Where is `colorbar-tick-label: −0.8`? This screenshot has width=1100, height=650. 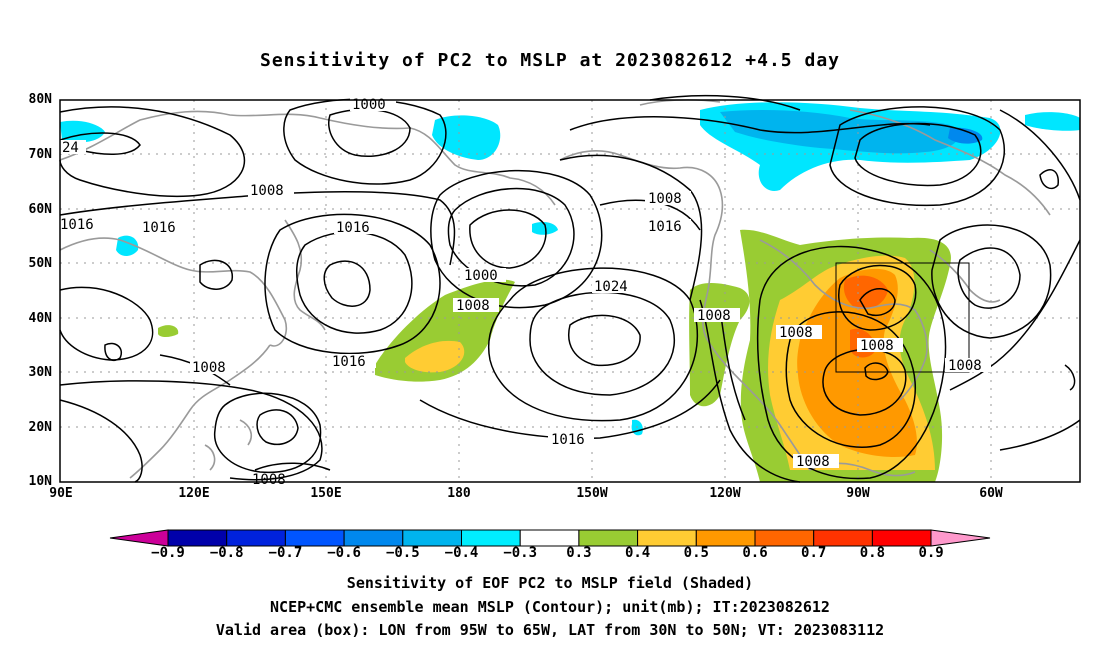 colorbar-tick-label: −0.8 is located at coordinates (226, 553).